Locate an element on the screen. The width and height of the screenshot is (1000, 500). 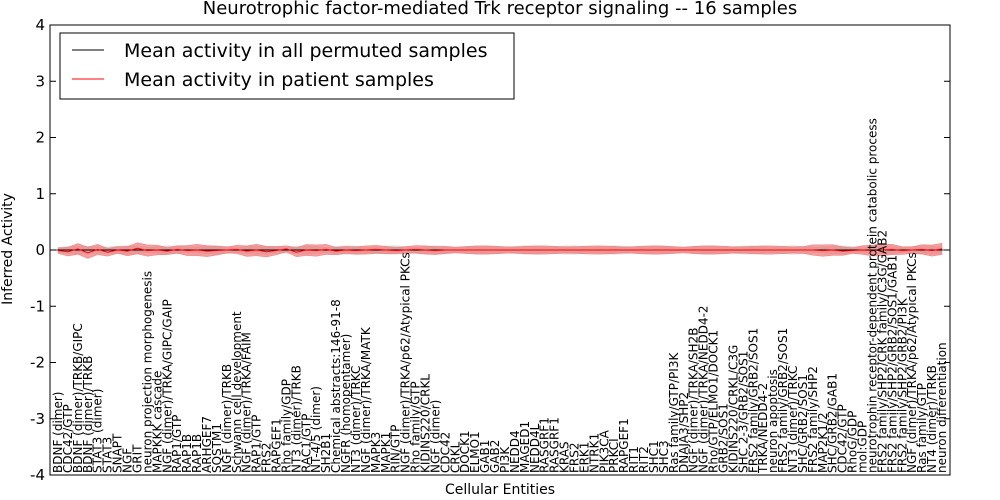
y-axis-label: Inferred Activity is located at coordinates (8, 249).